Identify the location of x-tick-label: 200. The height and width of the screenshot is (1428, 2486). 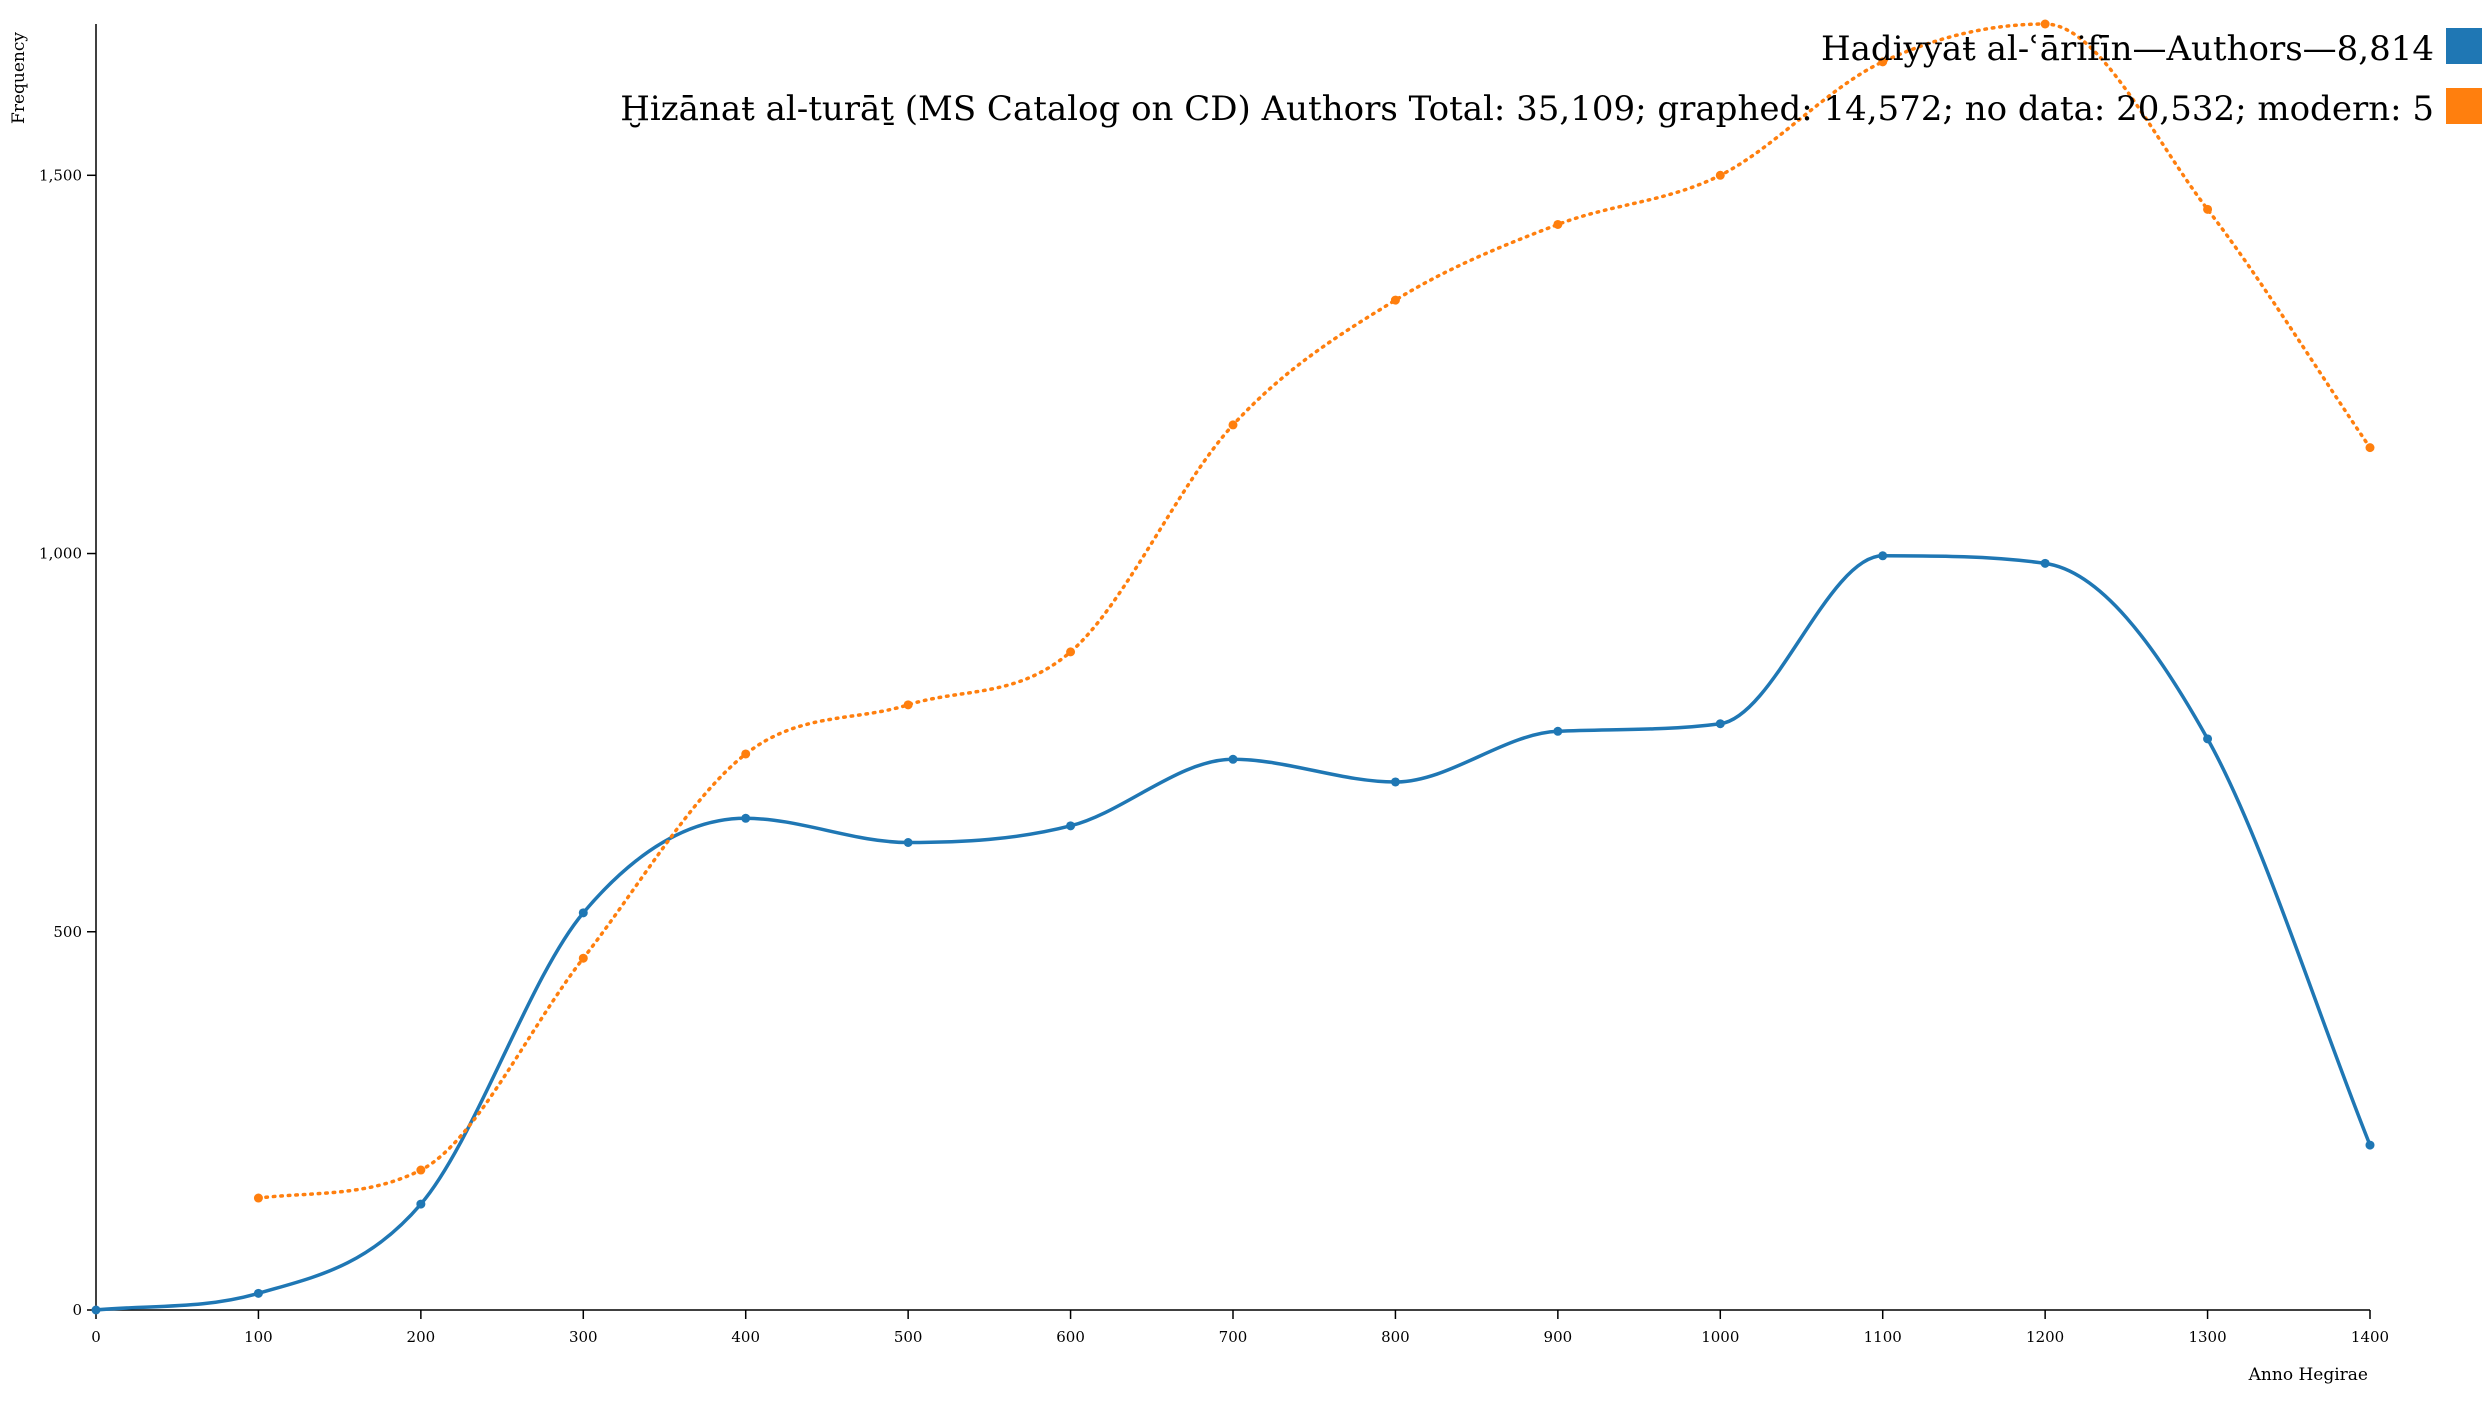
(421, 1337).